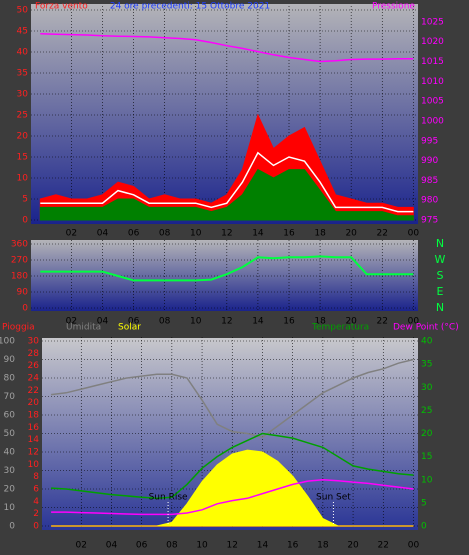 The height and width of the screenshot is (555, 469). Describe the element at coordinates (12, 527) in the screenshot. I see `y-tick-label: 0` at that location.